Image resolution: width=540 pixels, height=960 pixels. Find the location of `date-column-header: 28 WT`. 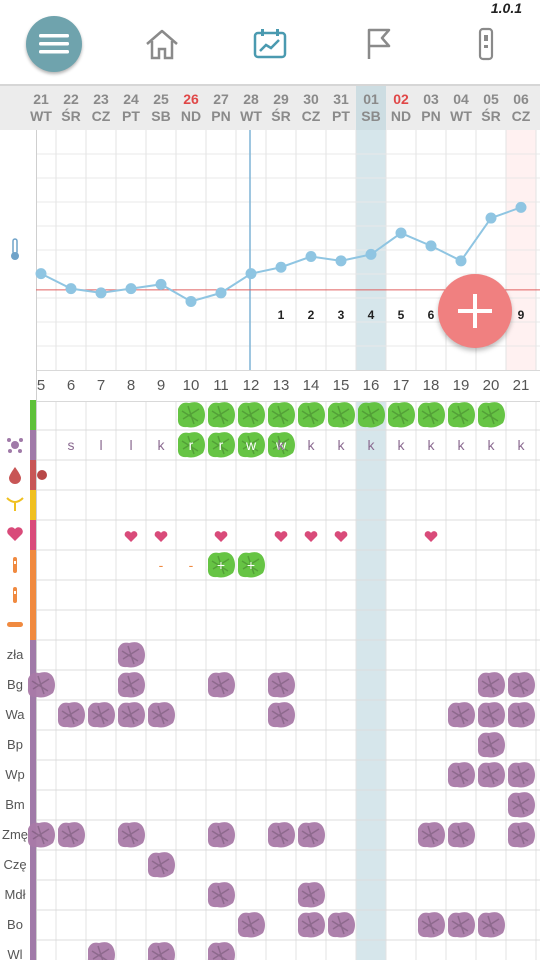

date-column-header: 28 WT is located at coordinates (251, 108).